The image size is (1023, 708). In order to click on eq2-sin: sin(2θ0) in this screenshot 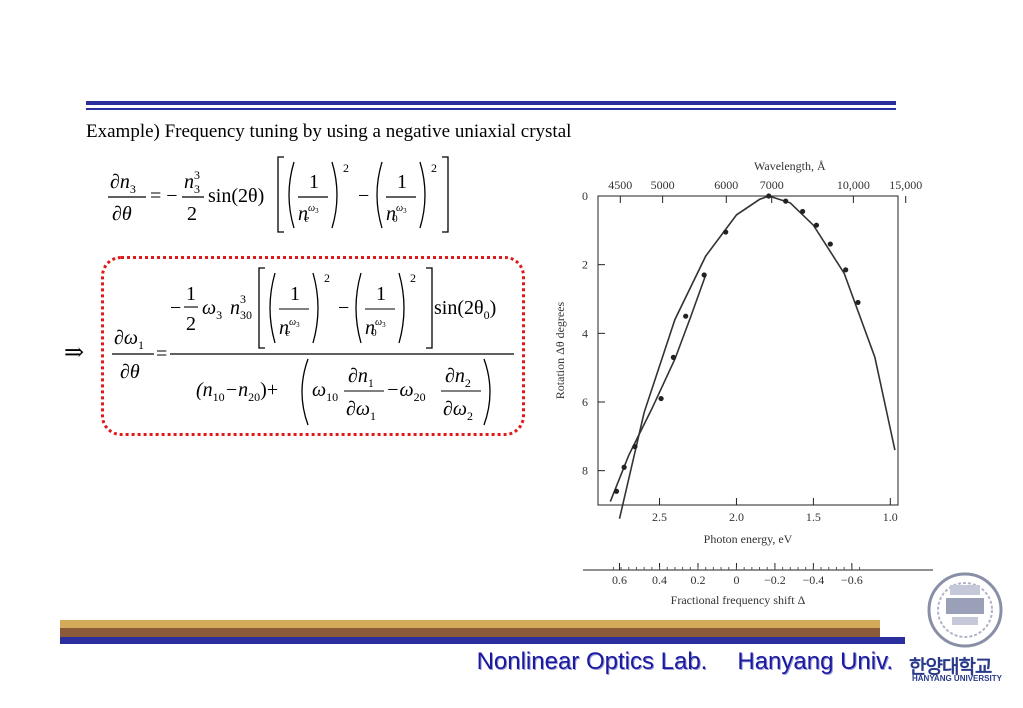, I will do `click(465, 309)`.